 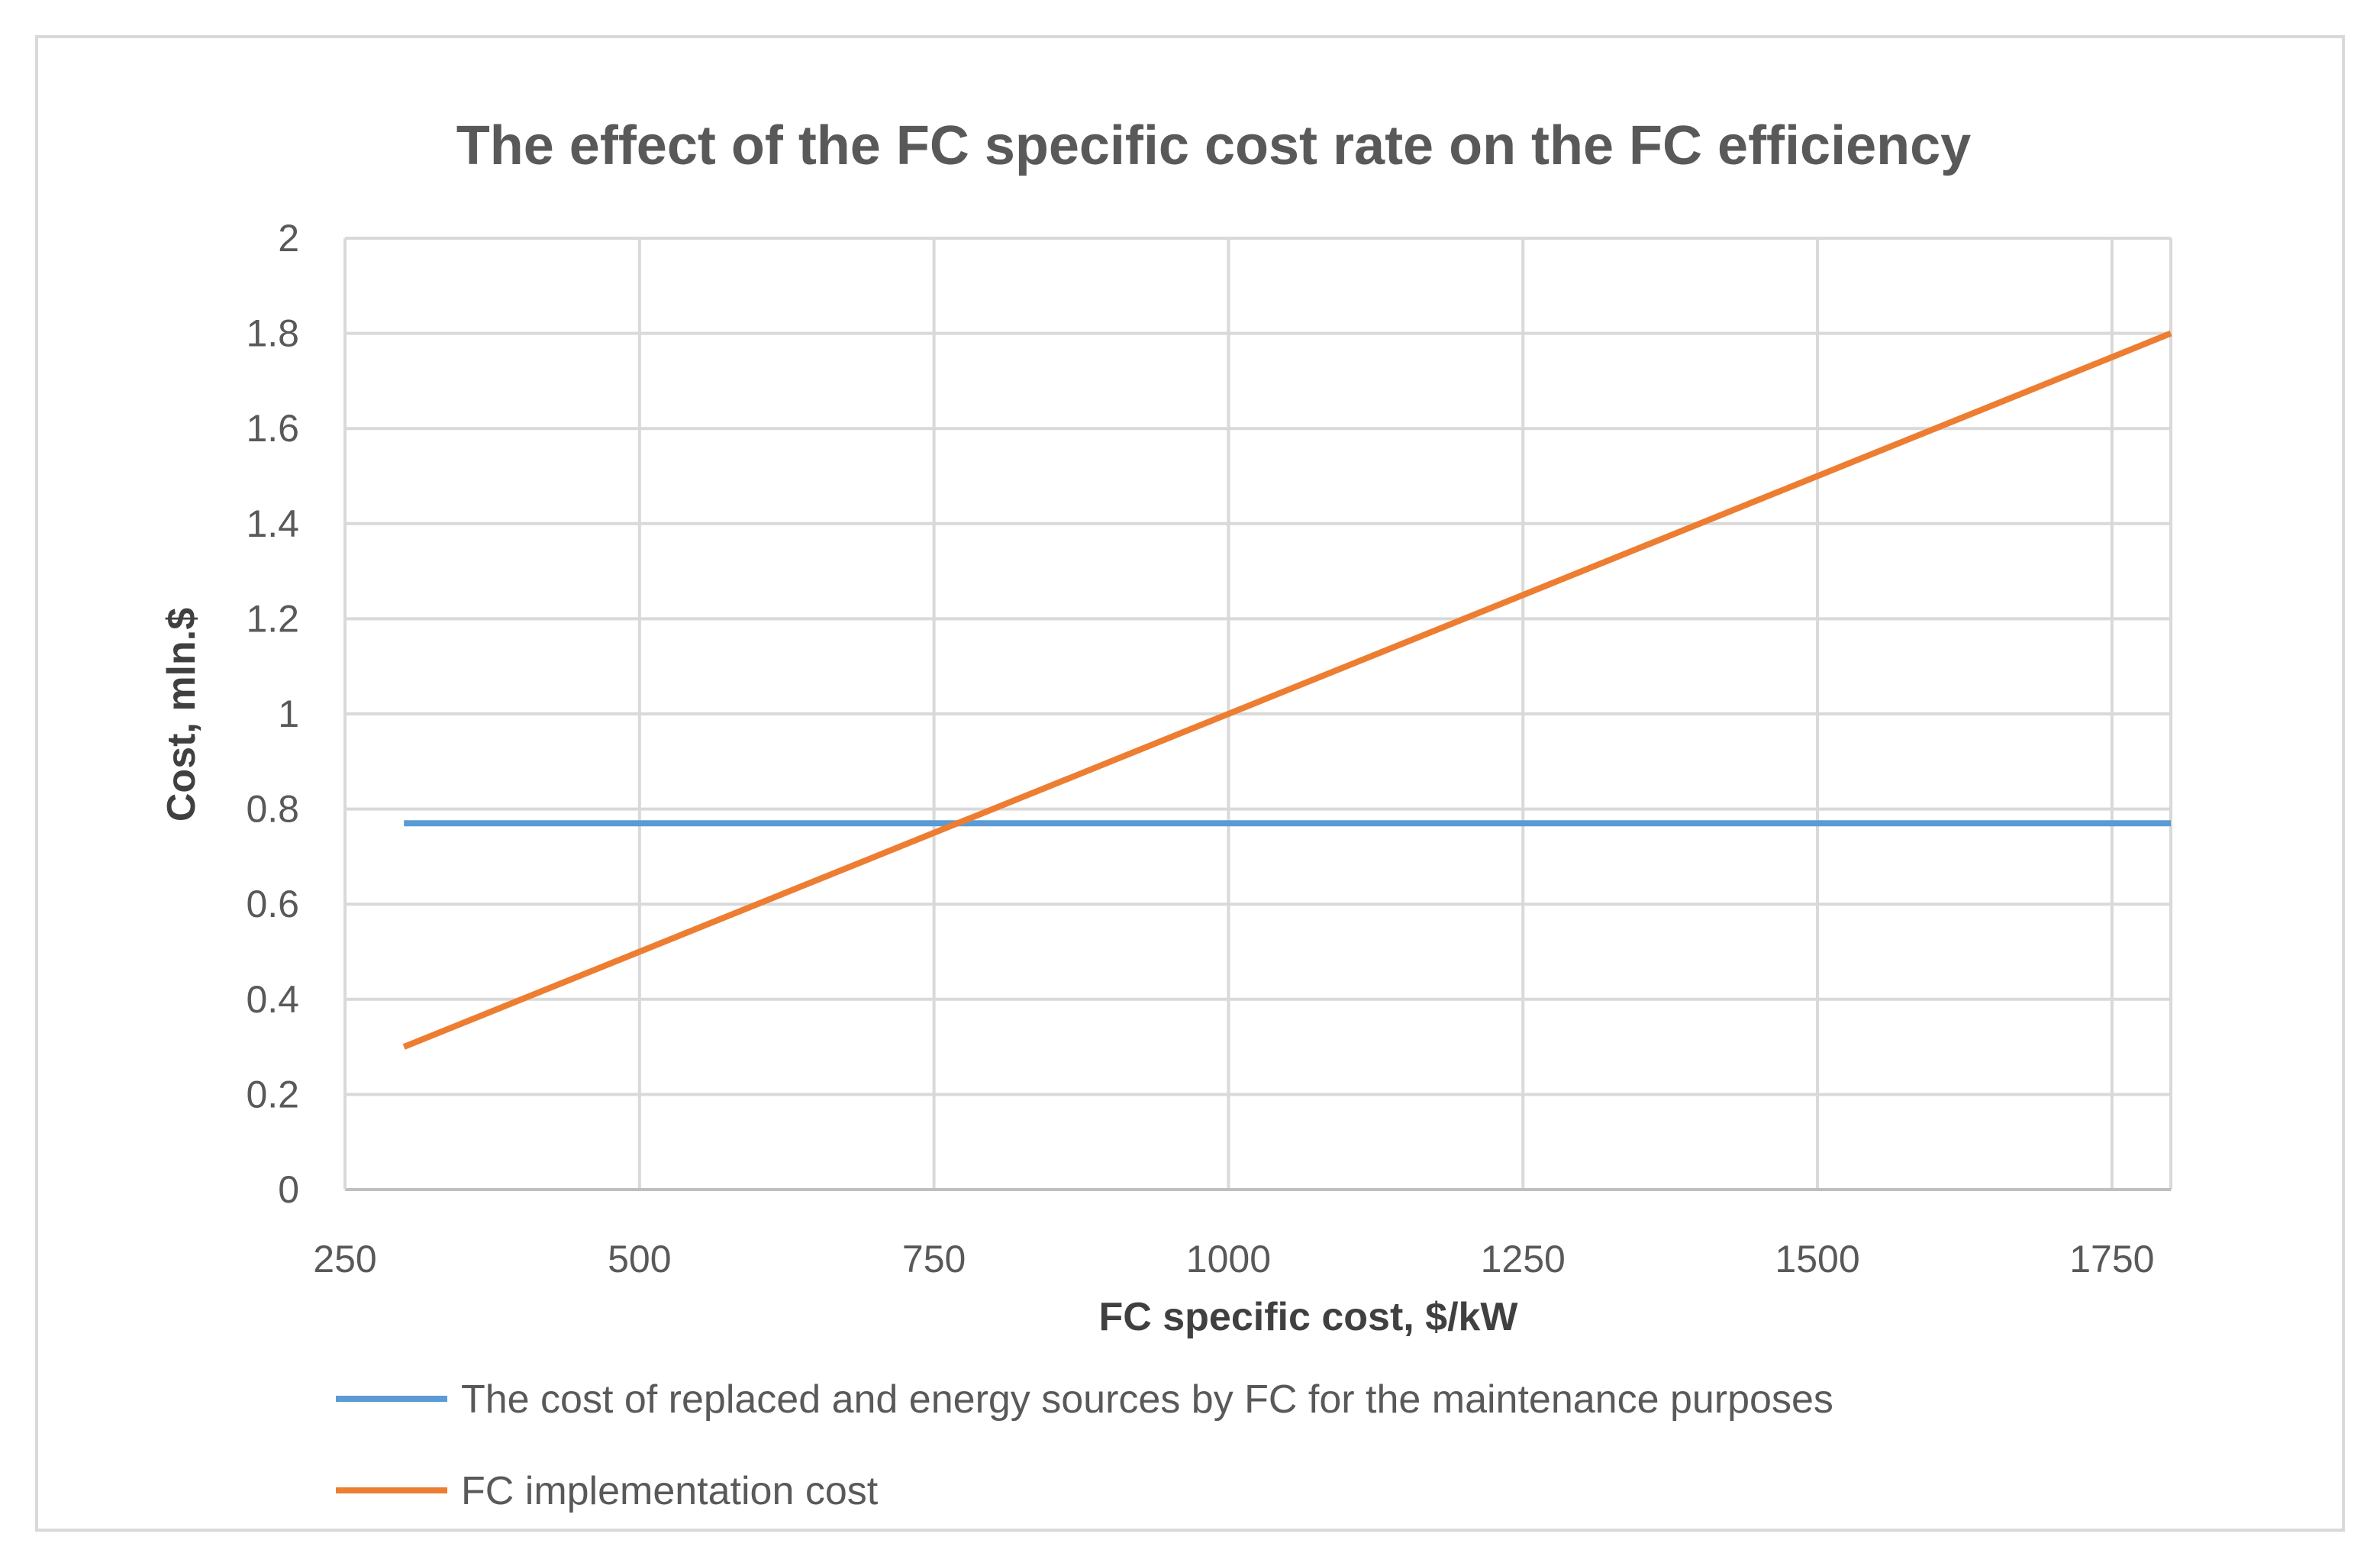 I want to click on y-tick-label: 1.8, so click(x=272, y=333).